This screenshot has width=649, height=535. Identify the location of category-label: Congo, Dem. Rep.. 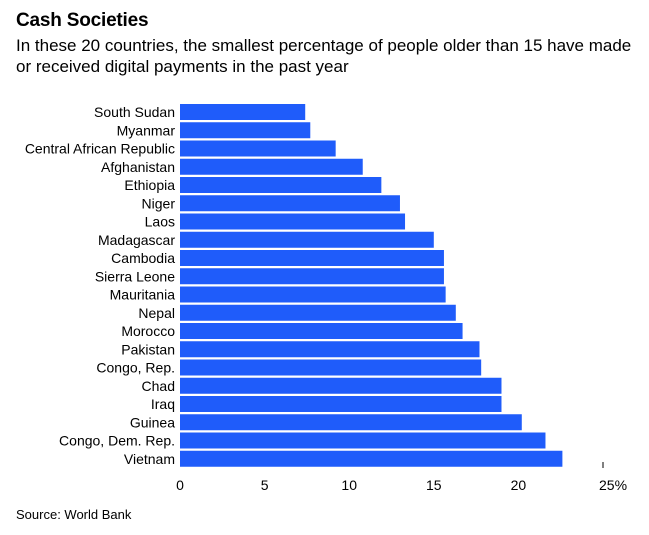
(117, 441).